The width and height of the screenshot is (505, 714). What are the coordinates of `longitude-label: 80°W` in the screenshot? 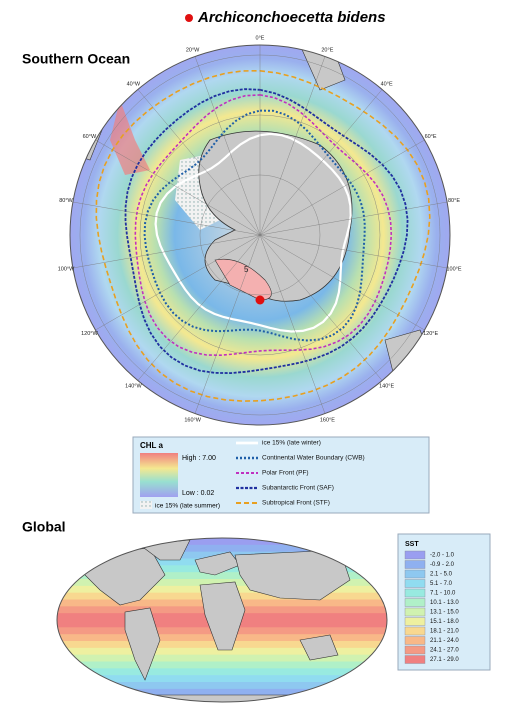 It's located at (66, 201).